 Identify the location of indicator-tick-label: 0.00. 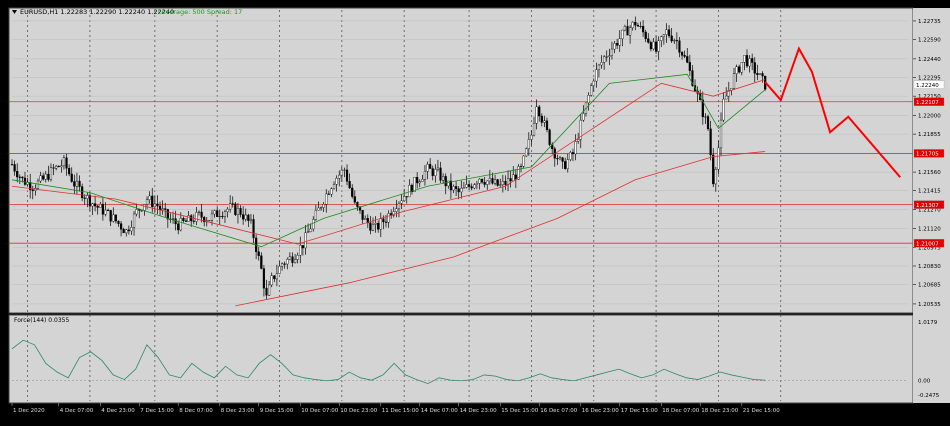
(924, 382).